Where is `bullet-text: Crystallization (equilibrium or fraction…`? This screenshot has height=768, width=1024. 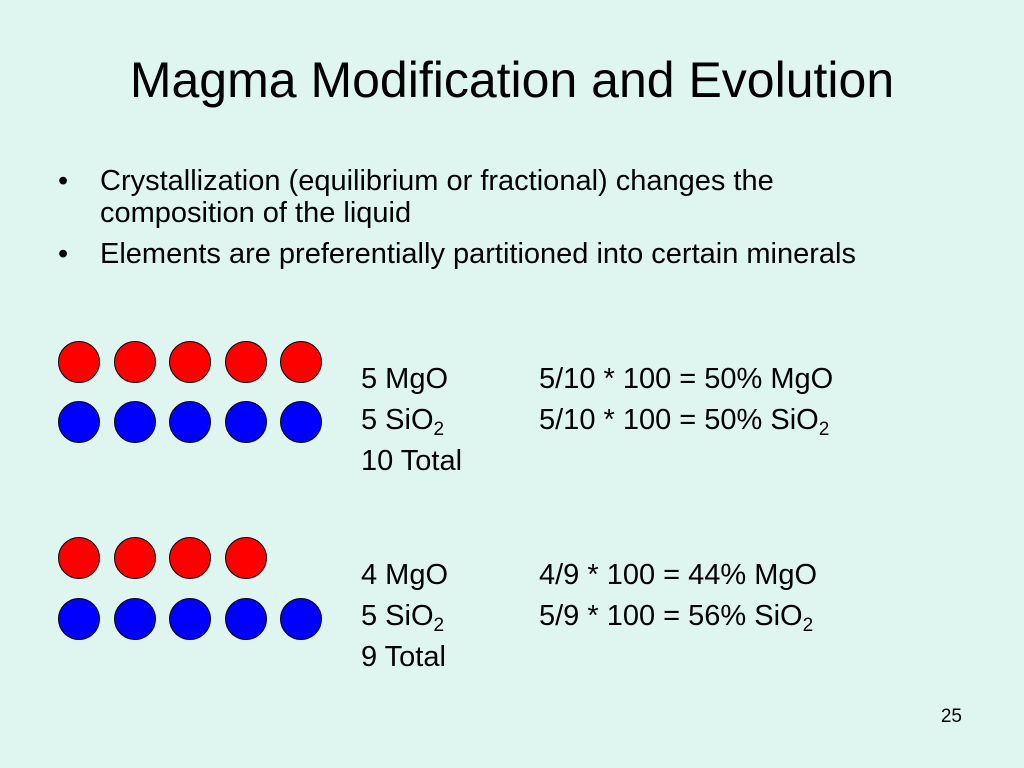 bullet-text: Crystallization (equilibrium or fraction… is located at coordinates (437, 197).